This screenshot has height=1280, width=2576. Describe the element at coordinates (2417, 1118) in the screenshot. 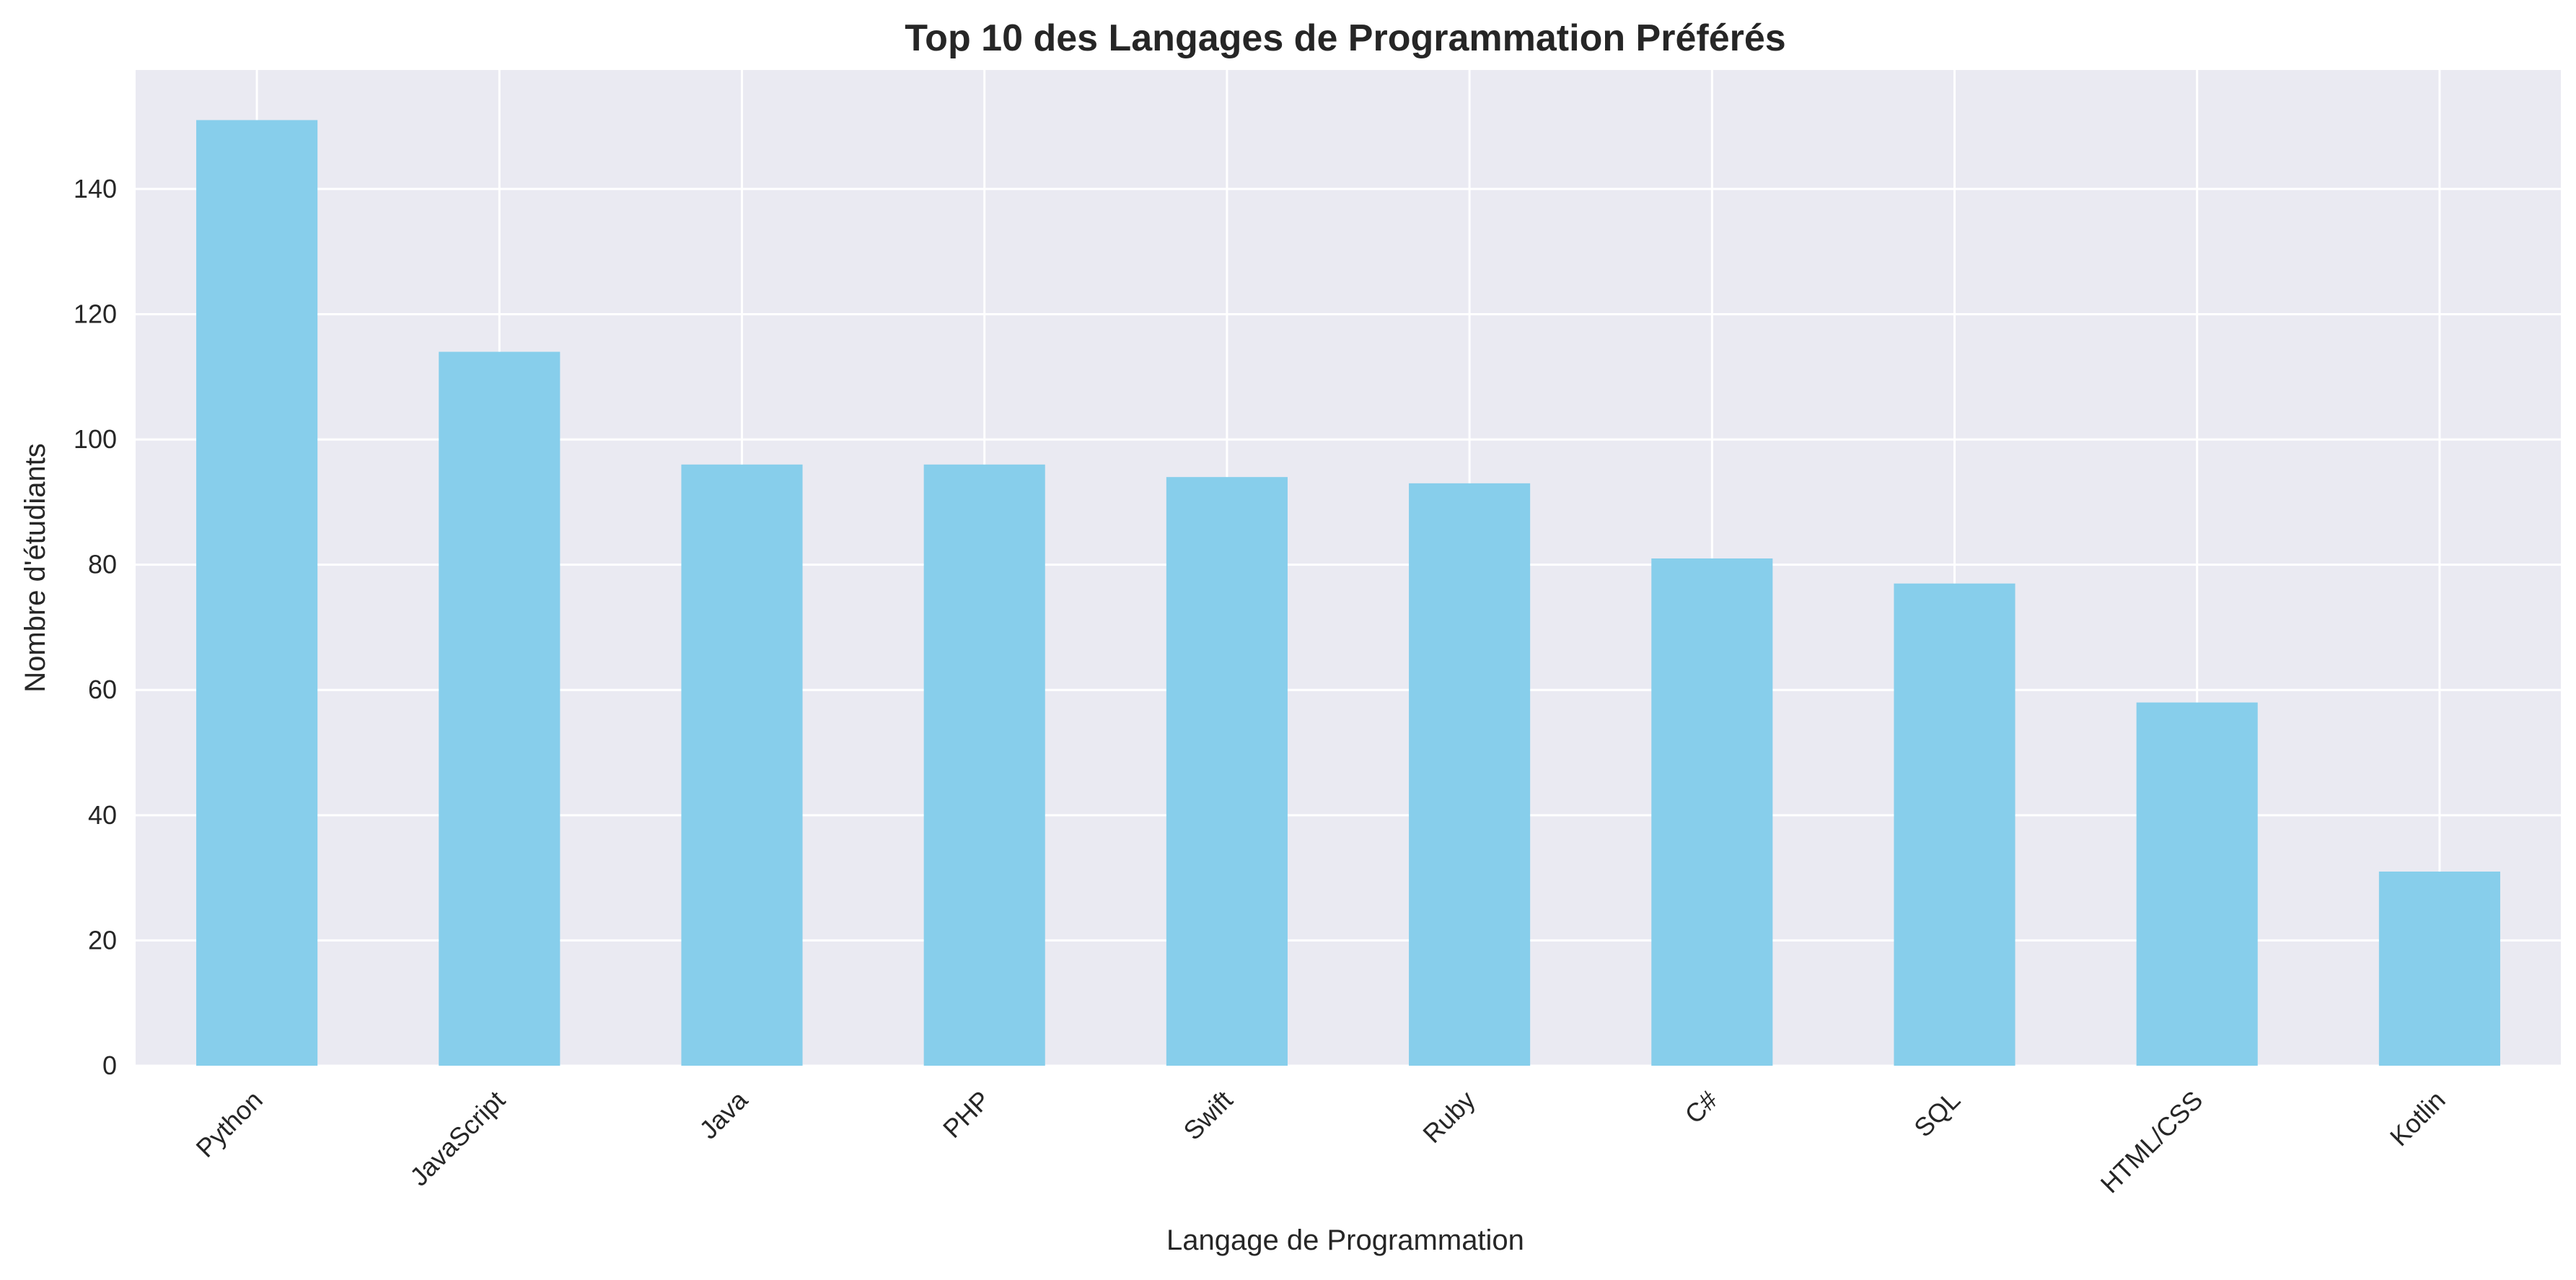

I see `x-tick-label: Kotlin` at that location.